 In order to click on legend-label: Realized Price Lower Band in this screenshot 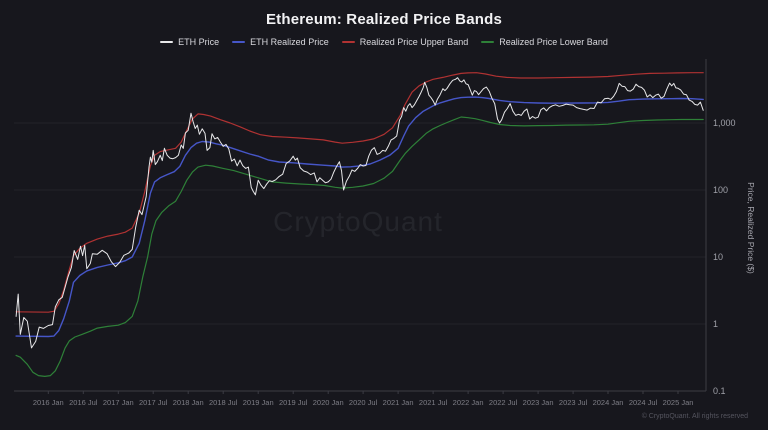, I will do `click(553, 42)`.